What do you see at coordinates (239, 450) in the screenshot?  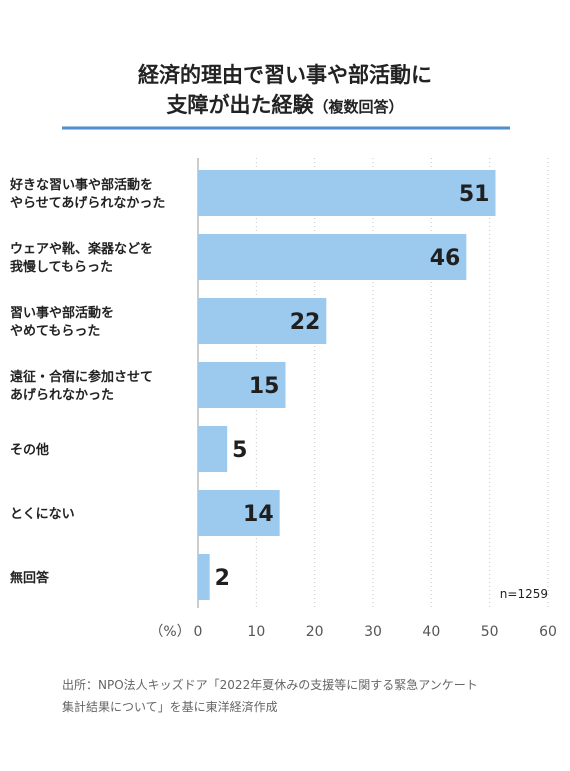 I see `data-label: 5` at bounding box center [239, 450].